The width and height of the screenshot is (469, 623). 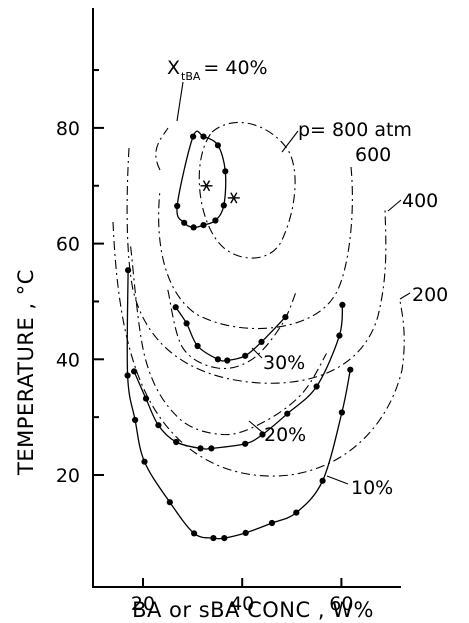 What do you see at coordinates (355, 130) in the screenshot?
I see `isobar-label-800: p= 800 atm` at bounding box center [355, 130].